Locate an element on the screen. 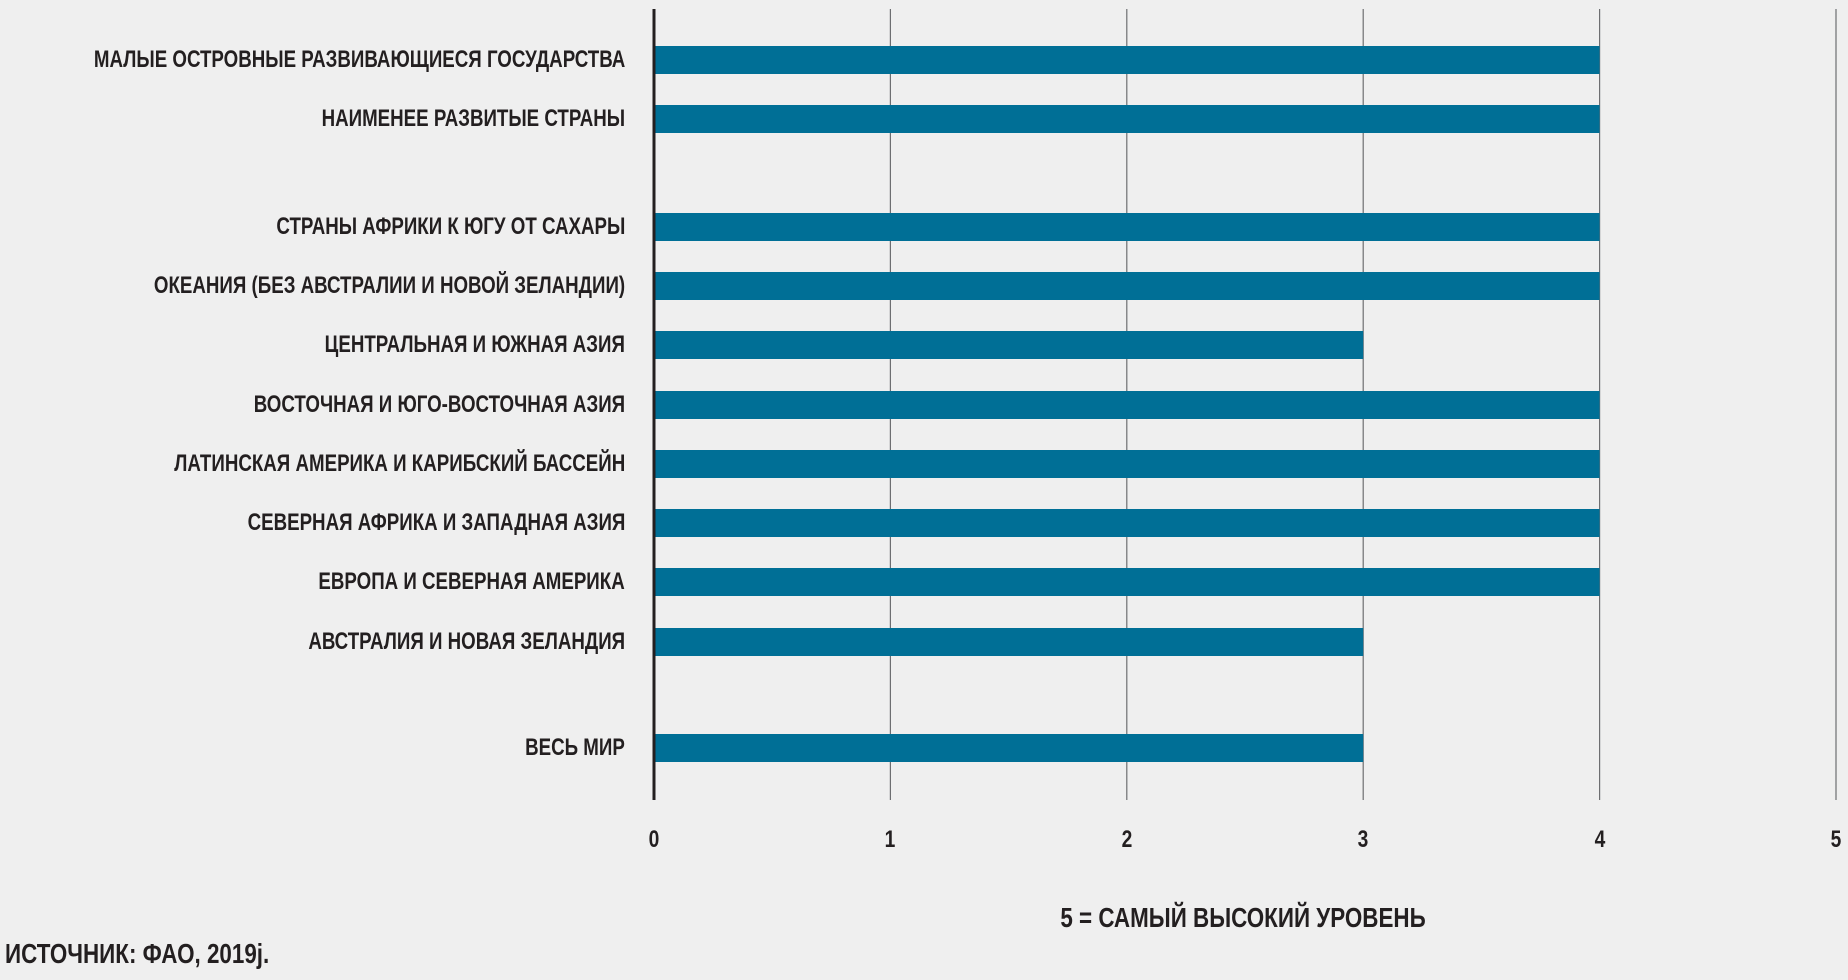 The width and height of the screenshot is (1848, 980). x-tick-label: 5 is located at coordinates (1836, 839).